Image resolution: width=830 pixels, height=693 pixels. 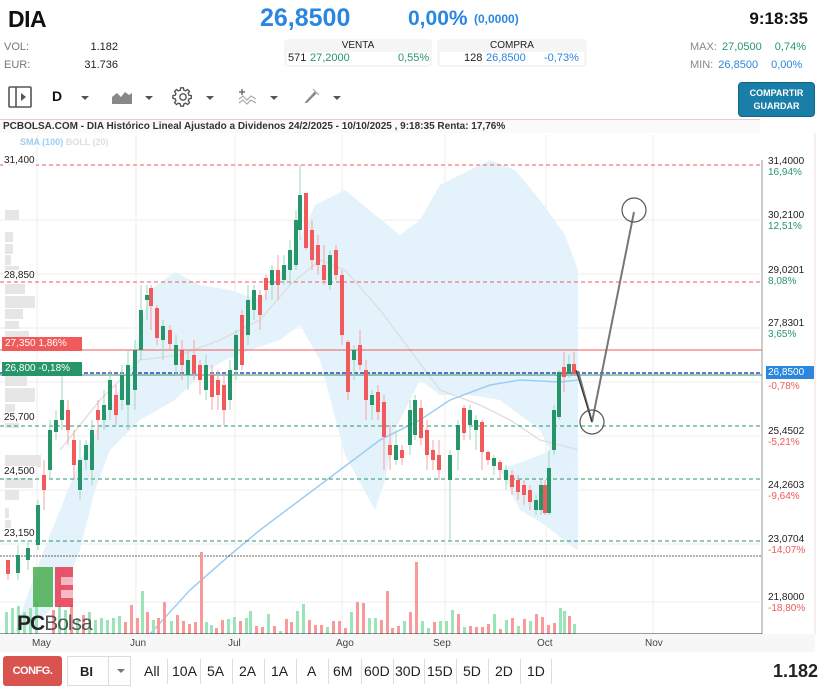 I want to click on min-value: 26,8500, so click(x=738, y=65).